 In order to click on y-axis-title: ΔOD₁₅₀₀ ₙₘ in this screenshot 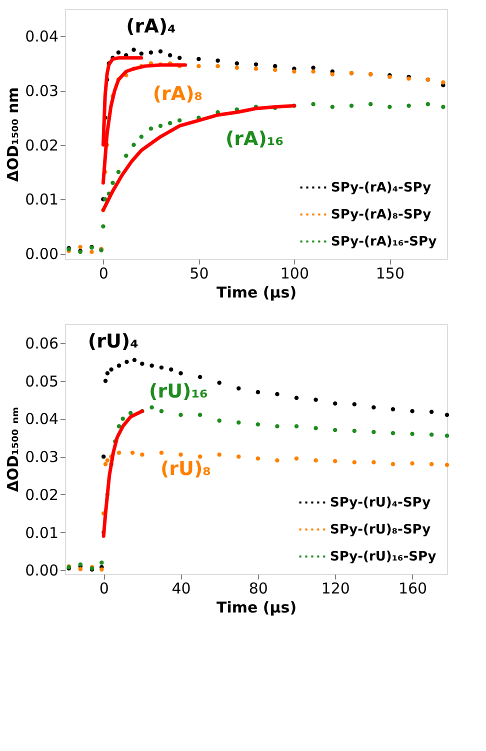, I will do `click(13, 449)`.